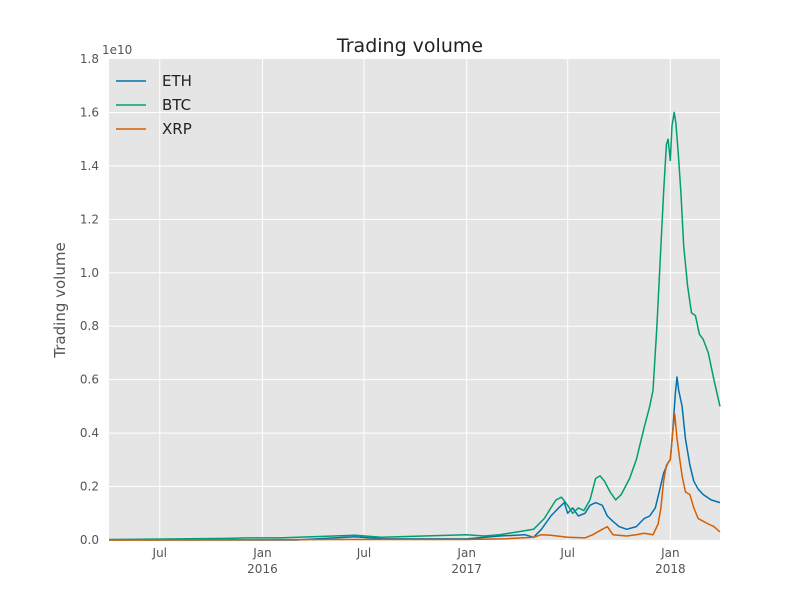 This screenshot has height=600, width=800. What do you see at coordinates (89, 299) in the screenshot?
I see `y-axis: 0.0 0.2 0.4 0.6 0.8 1.0 1.2 1.4 1.6 1.8` at bounding box center [89, 299].